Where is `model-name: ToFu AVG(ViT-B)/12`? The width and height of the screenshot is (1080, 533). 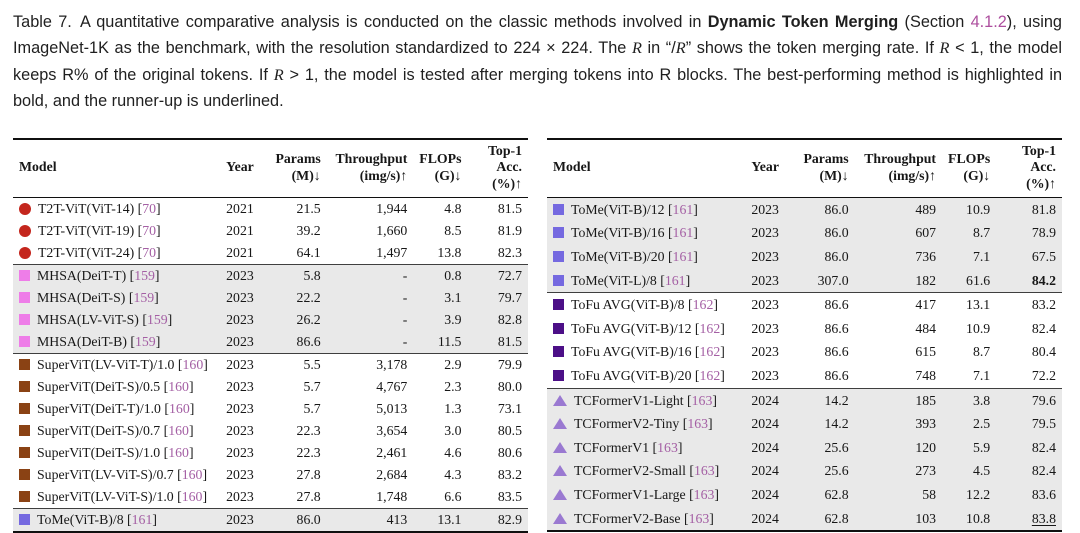 model-name: ToFu AVG(ViT-B)/12 is located at coordinates (631, 328).